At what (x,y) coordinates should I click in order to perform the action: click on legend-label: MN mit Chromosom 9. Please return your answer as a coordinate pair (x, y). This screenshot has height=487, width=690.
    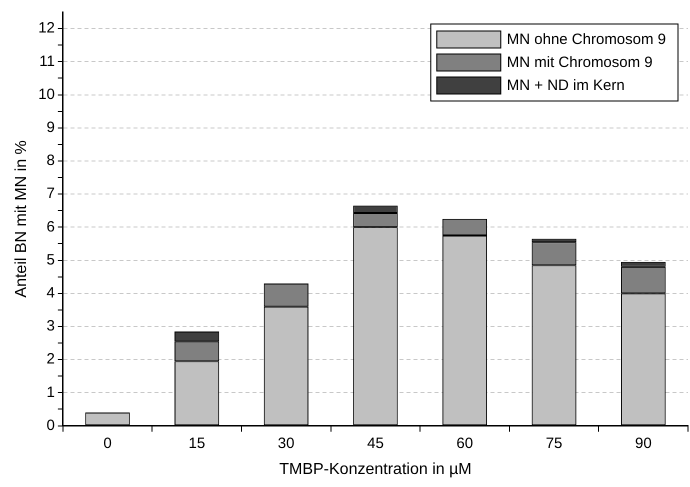
    Looking at the image, I should click on (579, 63).